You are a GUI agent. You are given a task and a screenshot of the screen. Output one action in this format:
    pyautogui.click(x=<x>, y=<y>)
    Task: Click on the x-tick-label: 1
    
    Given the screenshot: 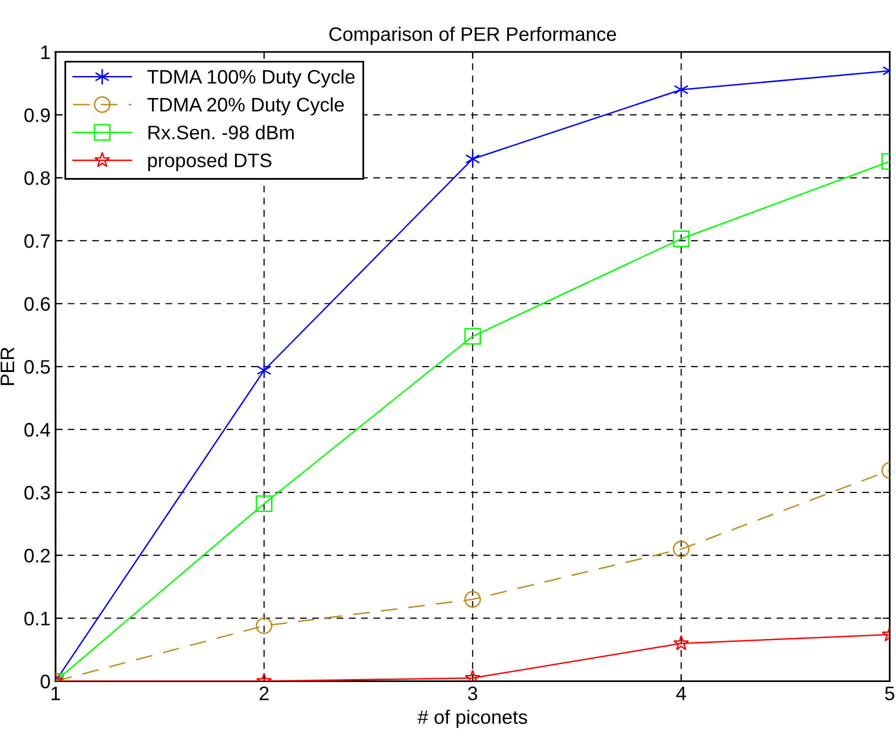 What is the action you would take?
    pyautogui.click(x=56, y=693)
    